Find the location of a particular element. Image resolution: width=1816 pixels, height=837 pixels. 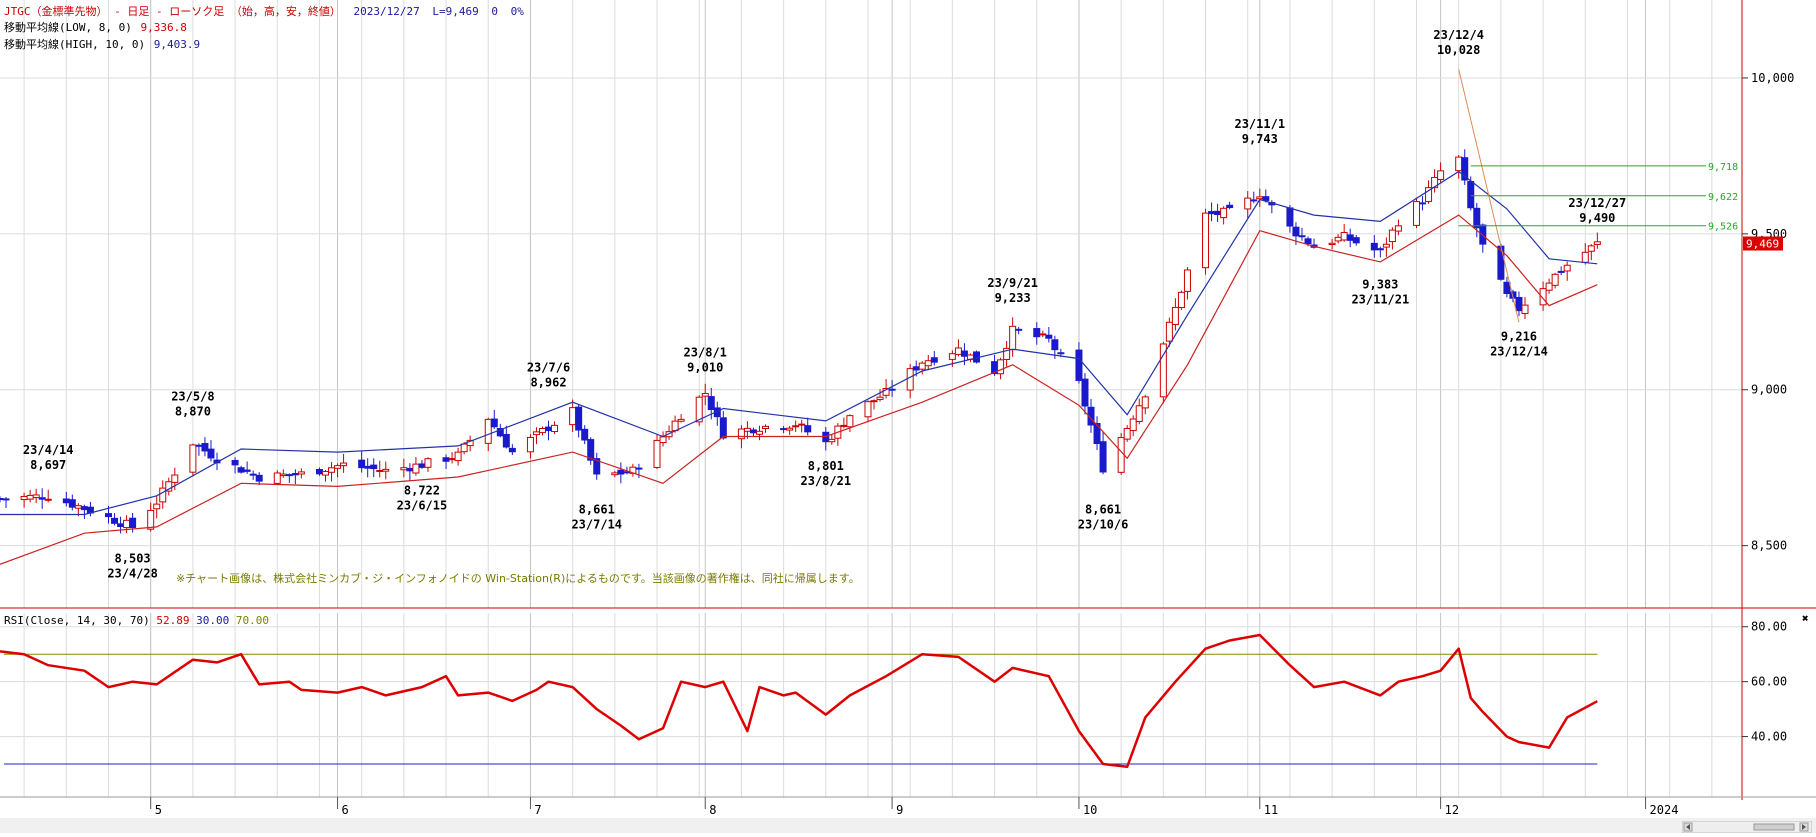

y-tick-label: 8,500 is located at coordinates (1769, 546).